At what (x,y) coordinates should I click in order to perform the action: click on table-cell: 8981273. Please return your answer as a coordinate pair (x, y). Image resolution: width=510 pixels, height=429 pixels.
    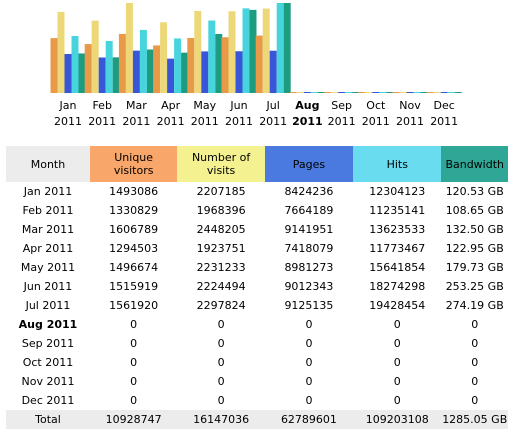
    Looking at the image, I should click on (309, 267).